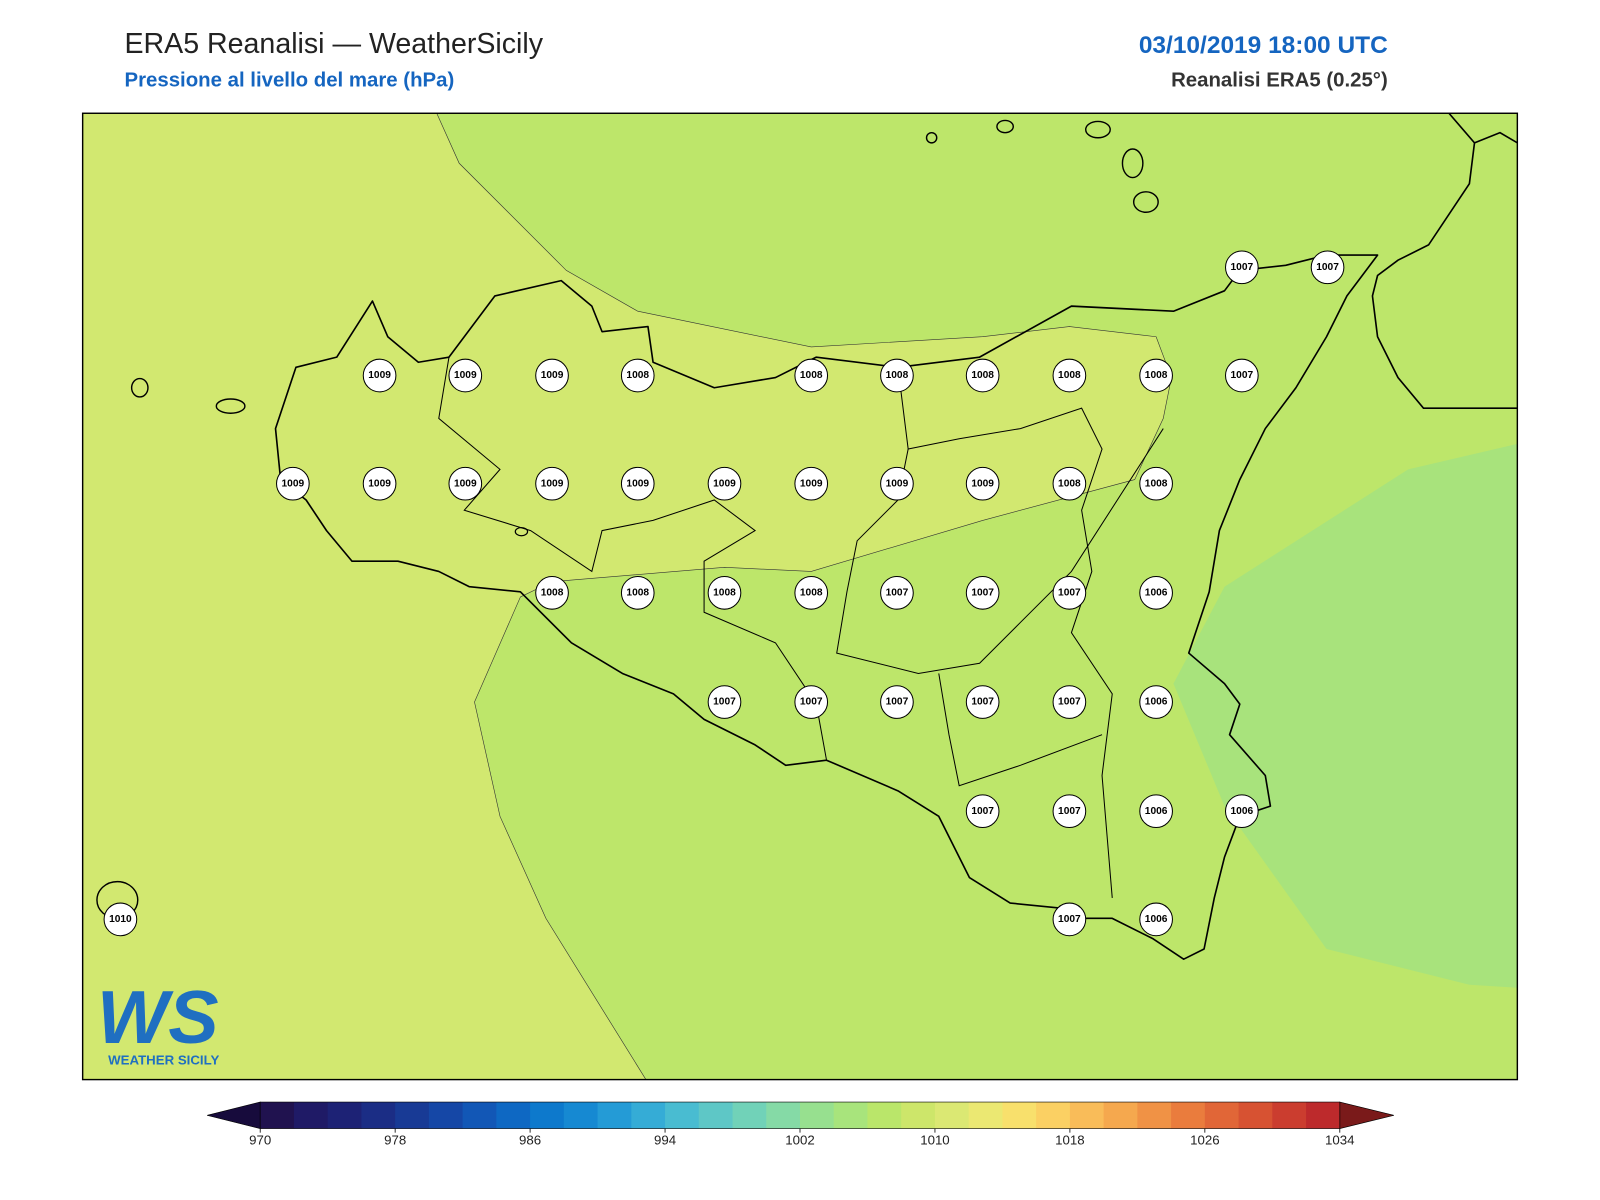 The image size is (1600, 1200). Describe the element at coordinates (934, 1139) in the screenshot. I see `colorbar-tick-label: 1010` at that location.